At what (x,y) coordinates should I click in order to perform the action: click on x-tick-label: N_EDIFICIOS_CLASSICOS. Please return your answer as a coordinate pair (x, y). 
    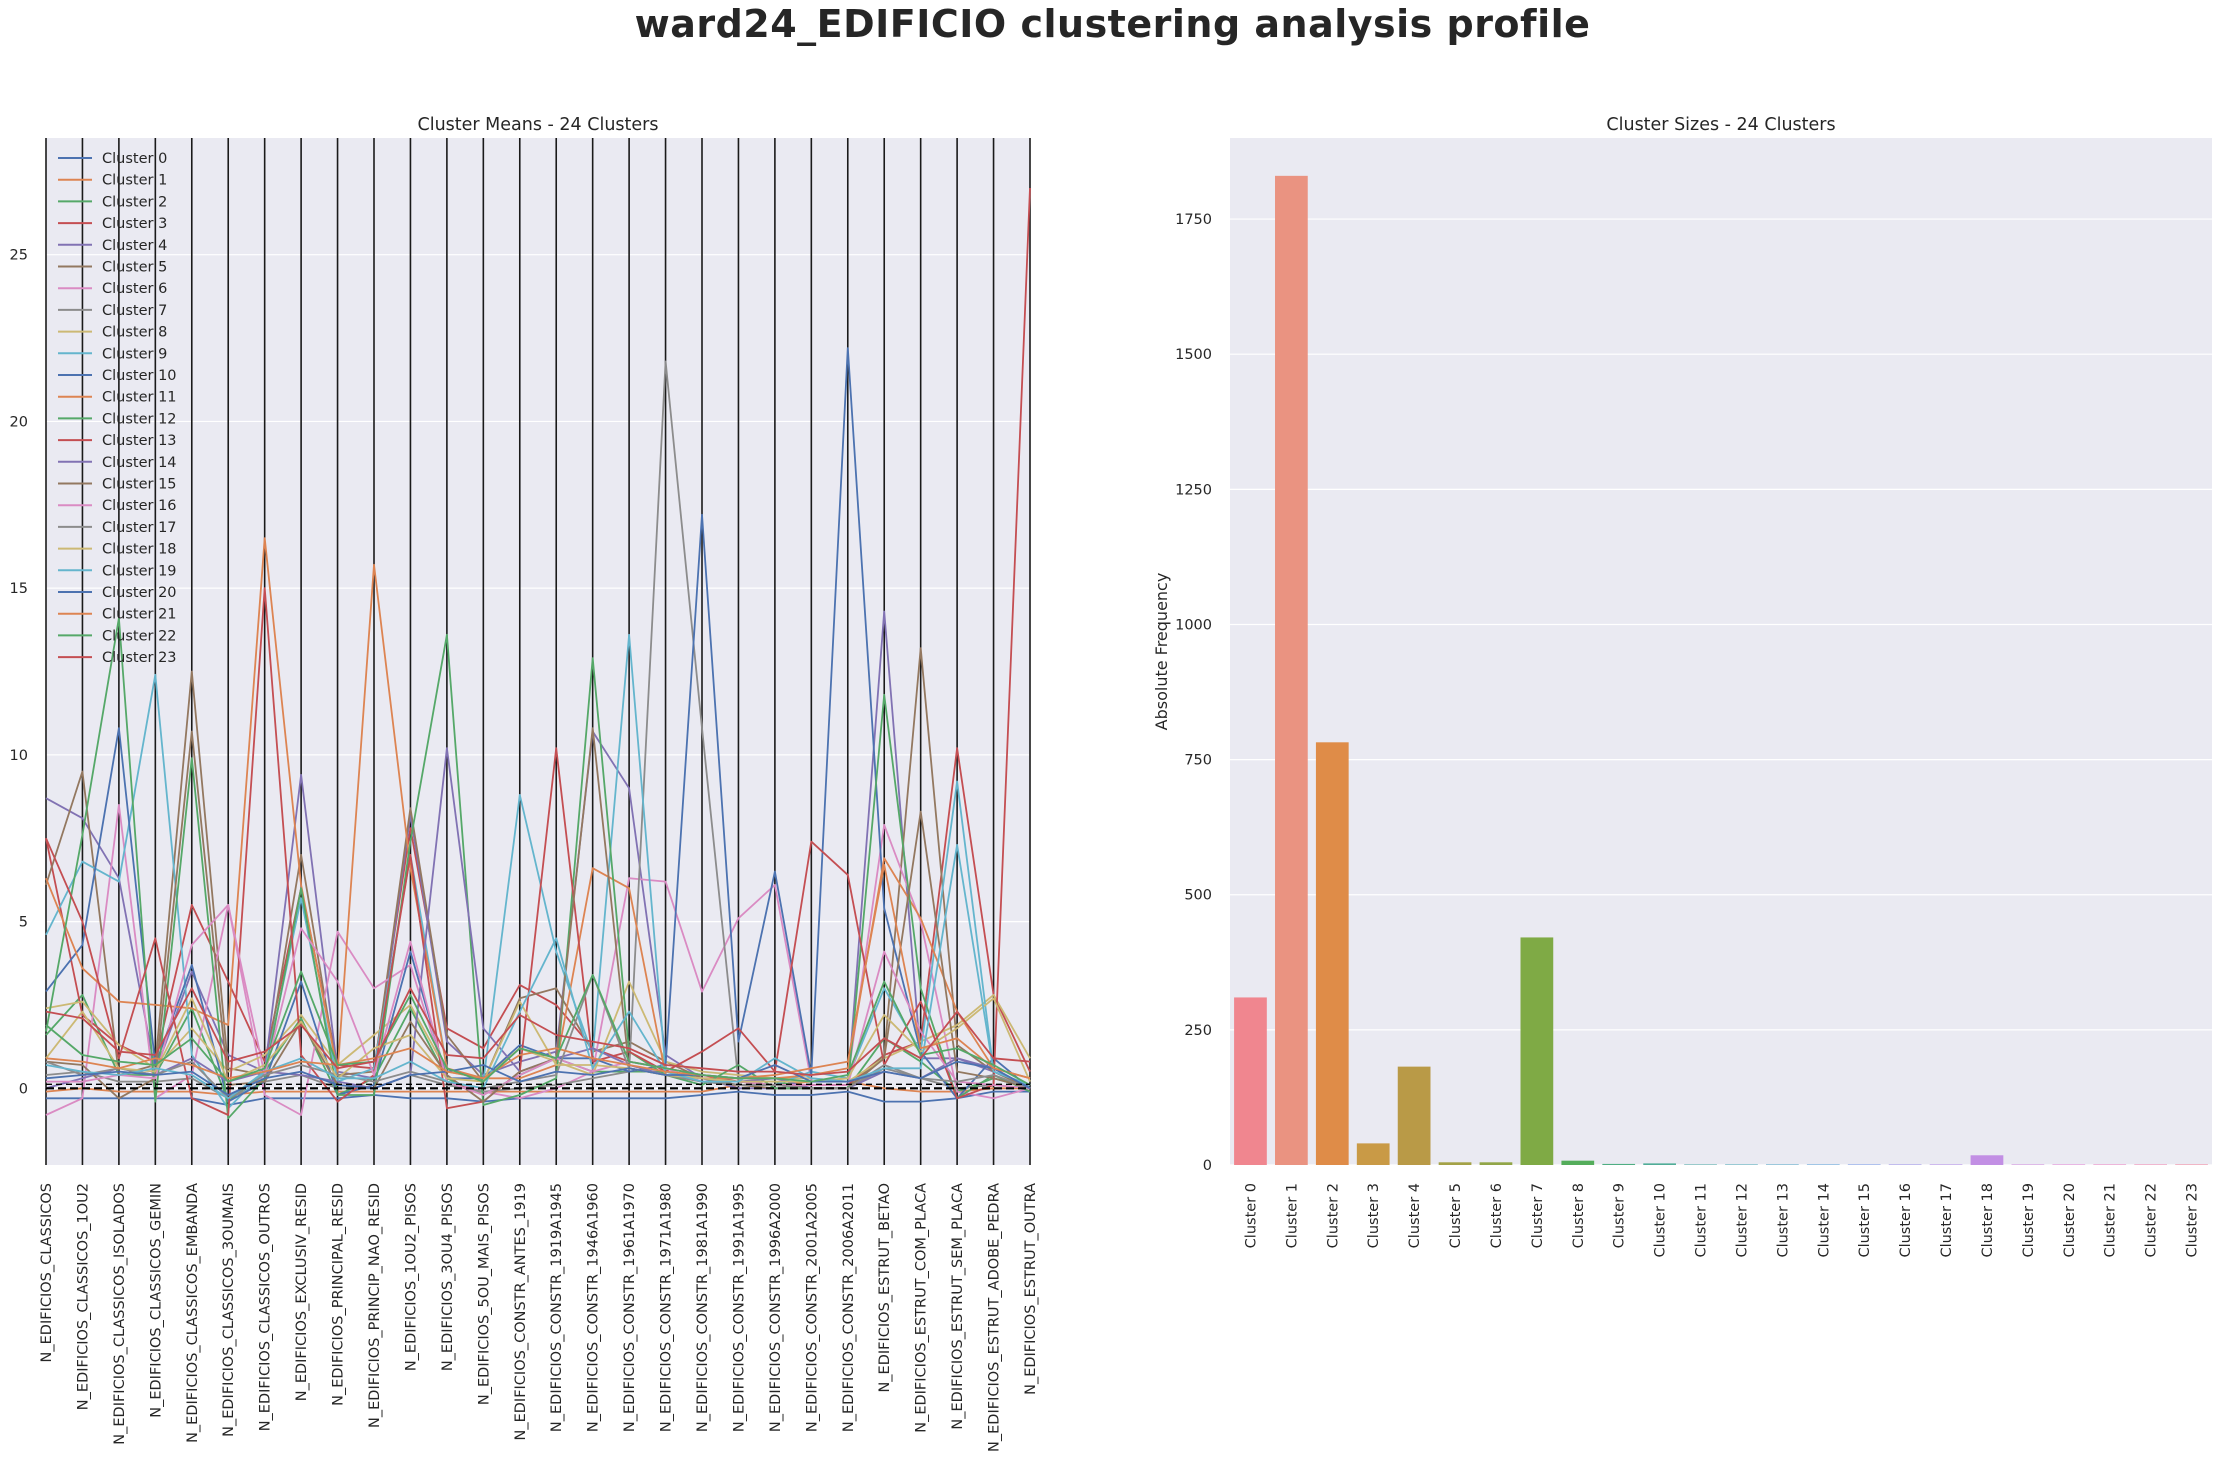
    Looking at the image, I should click on (47, 1272).